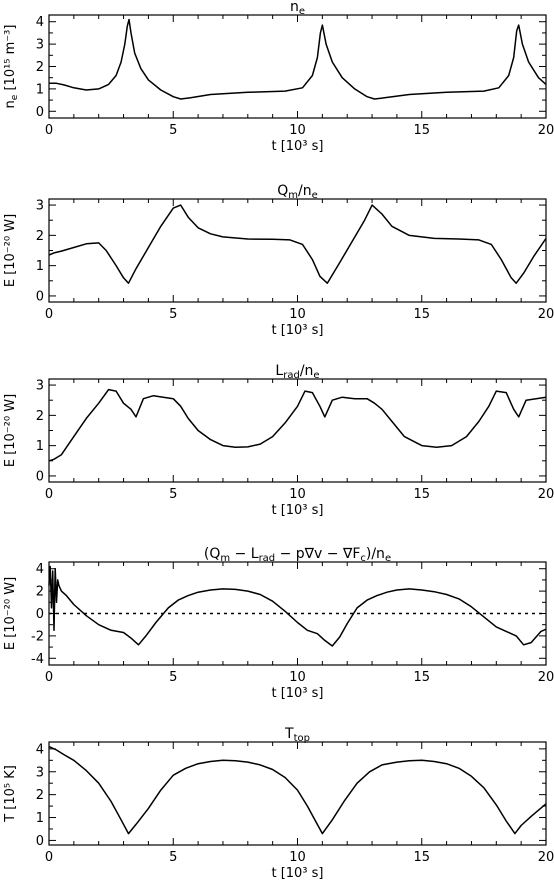  I want to click on chart-title: Ttop, so click(297, 735).